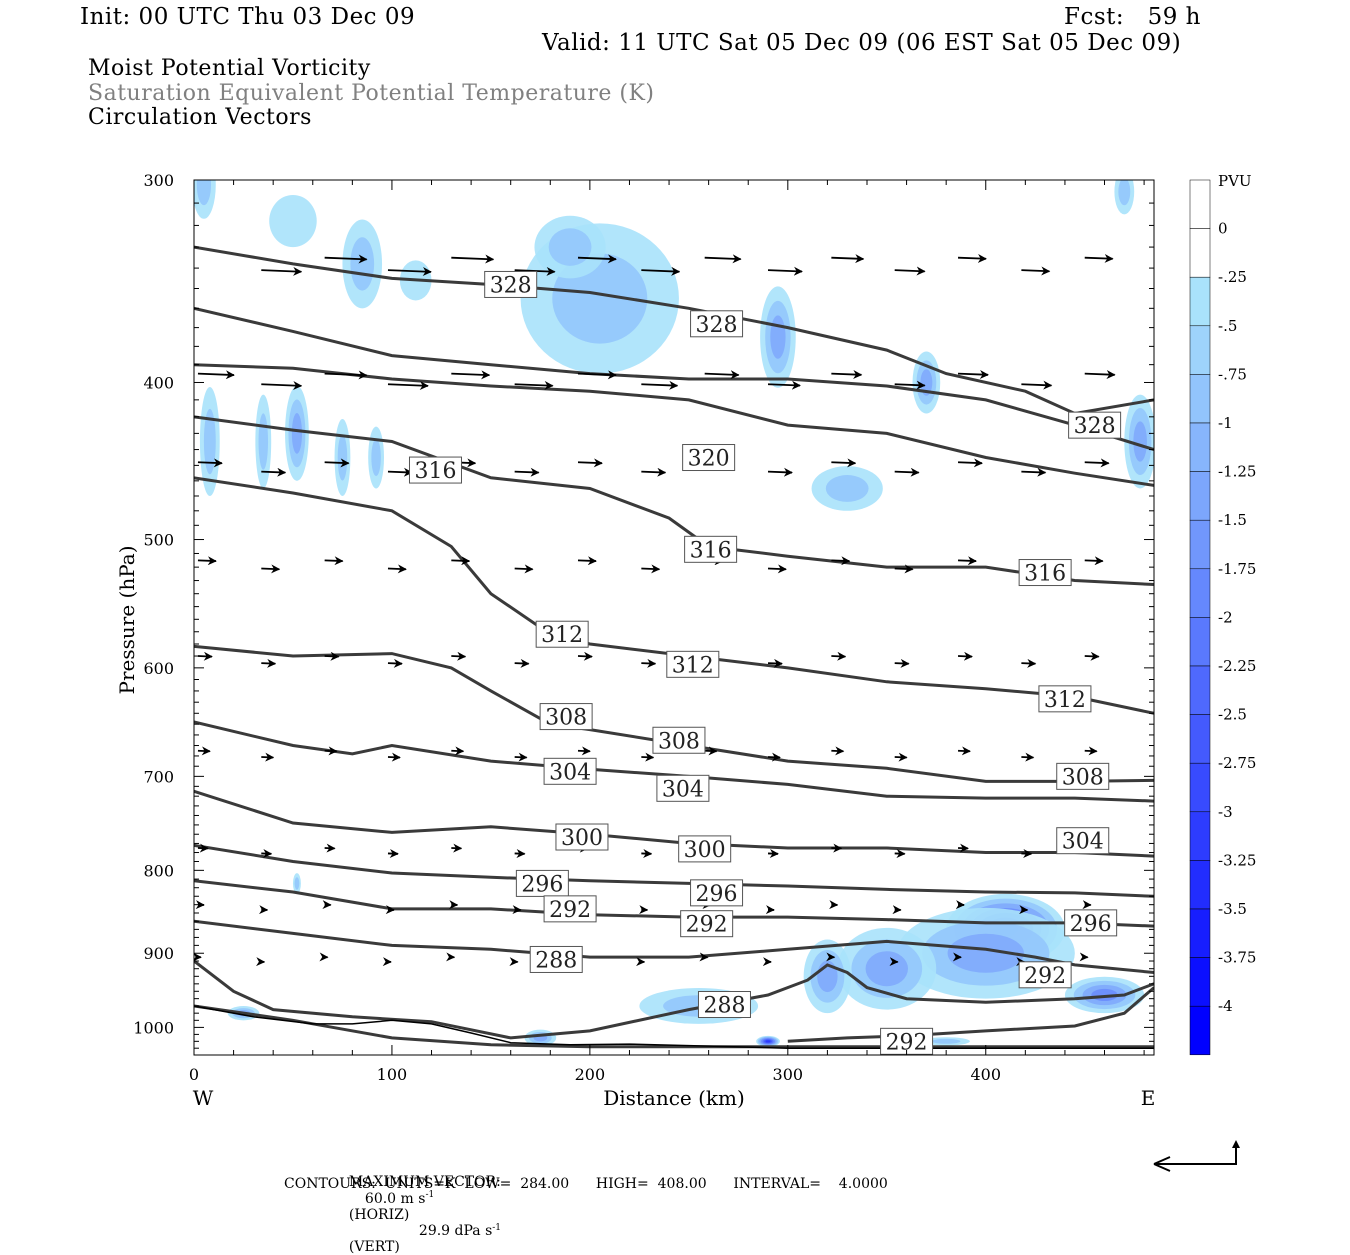  I want to click on colorbar-label: -2.75, so click(1237, 763).